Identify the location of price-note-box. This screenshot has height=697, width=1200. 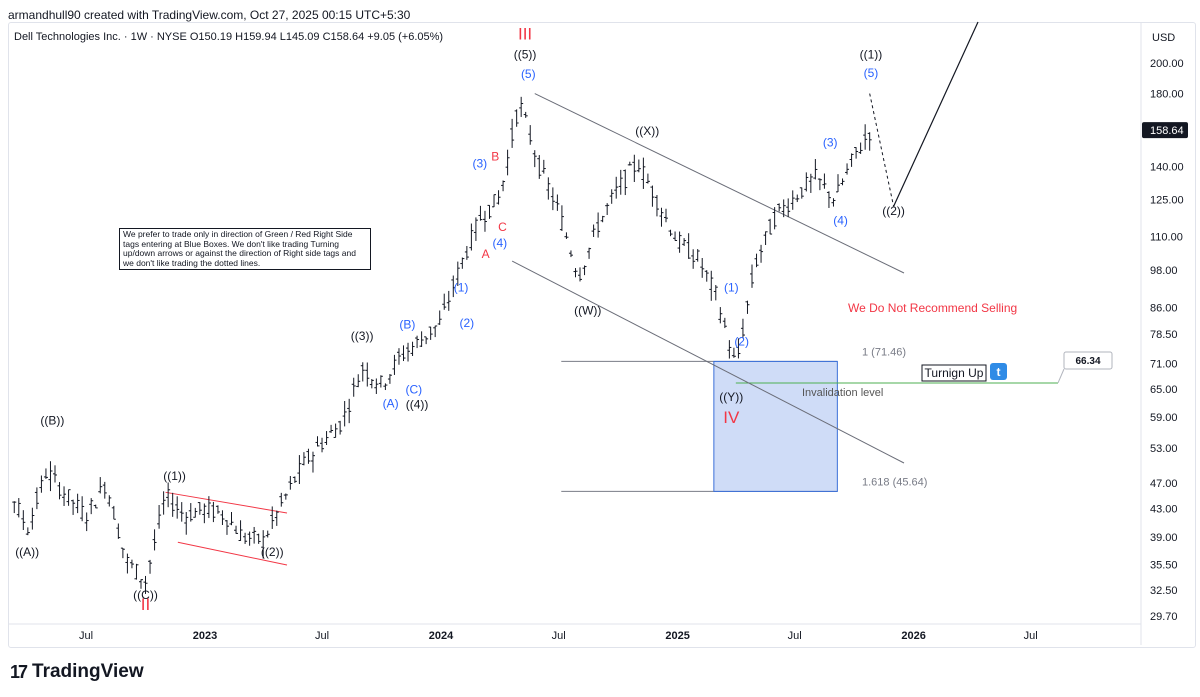
(1088, 360).